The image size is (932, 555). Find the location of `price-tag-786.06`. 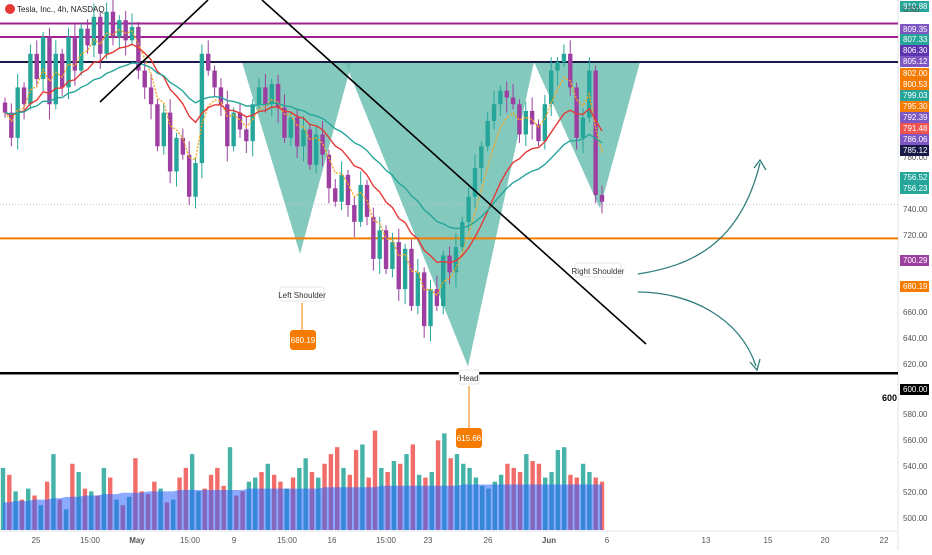

price-tag-786.06 is located at coordinates (914, 139).